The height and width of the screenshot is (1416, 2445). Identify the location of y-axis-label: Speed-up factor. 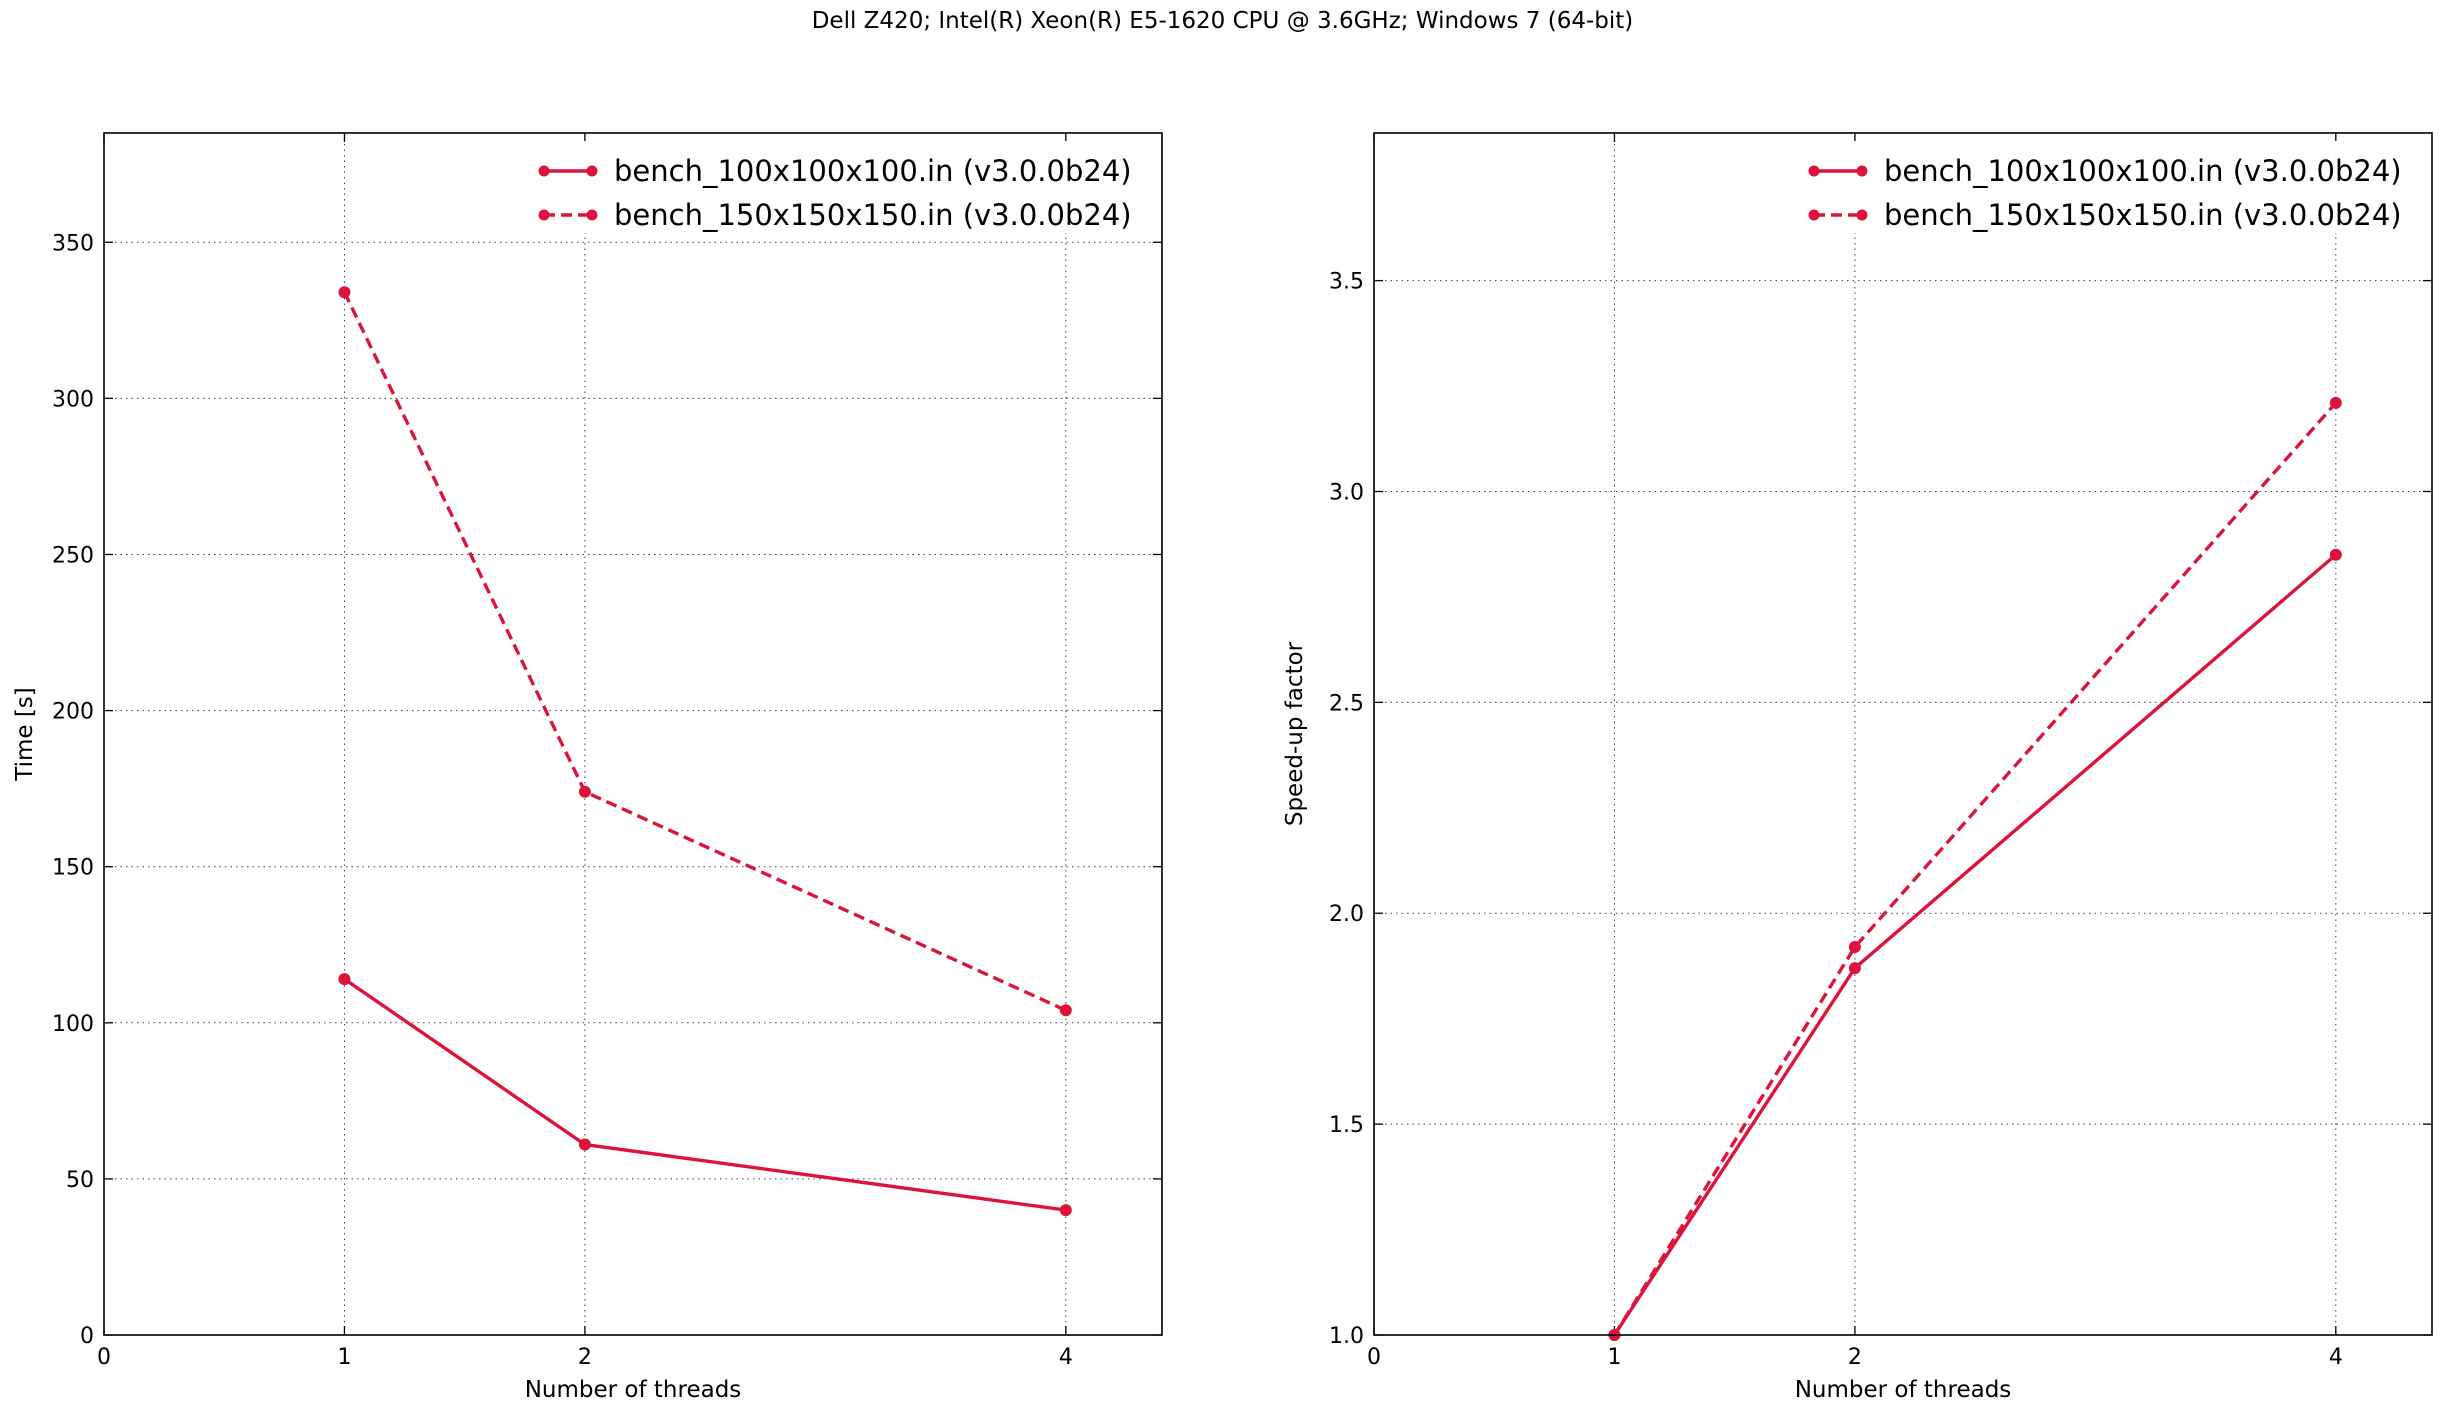
(1295, 733).